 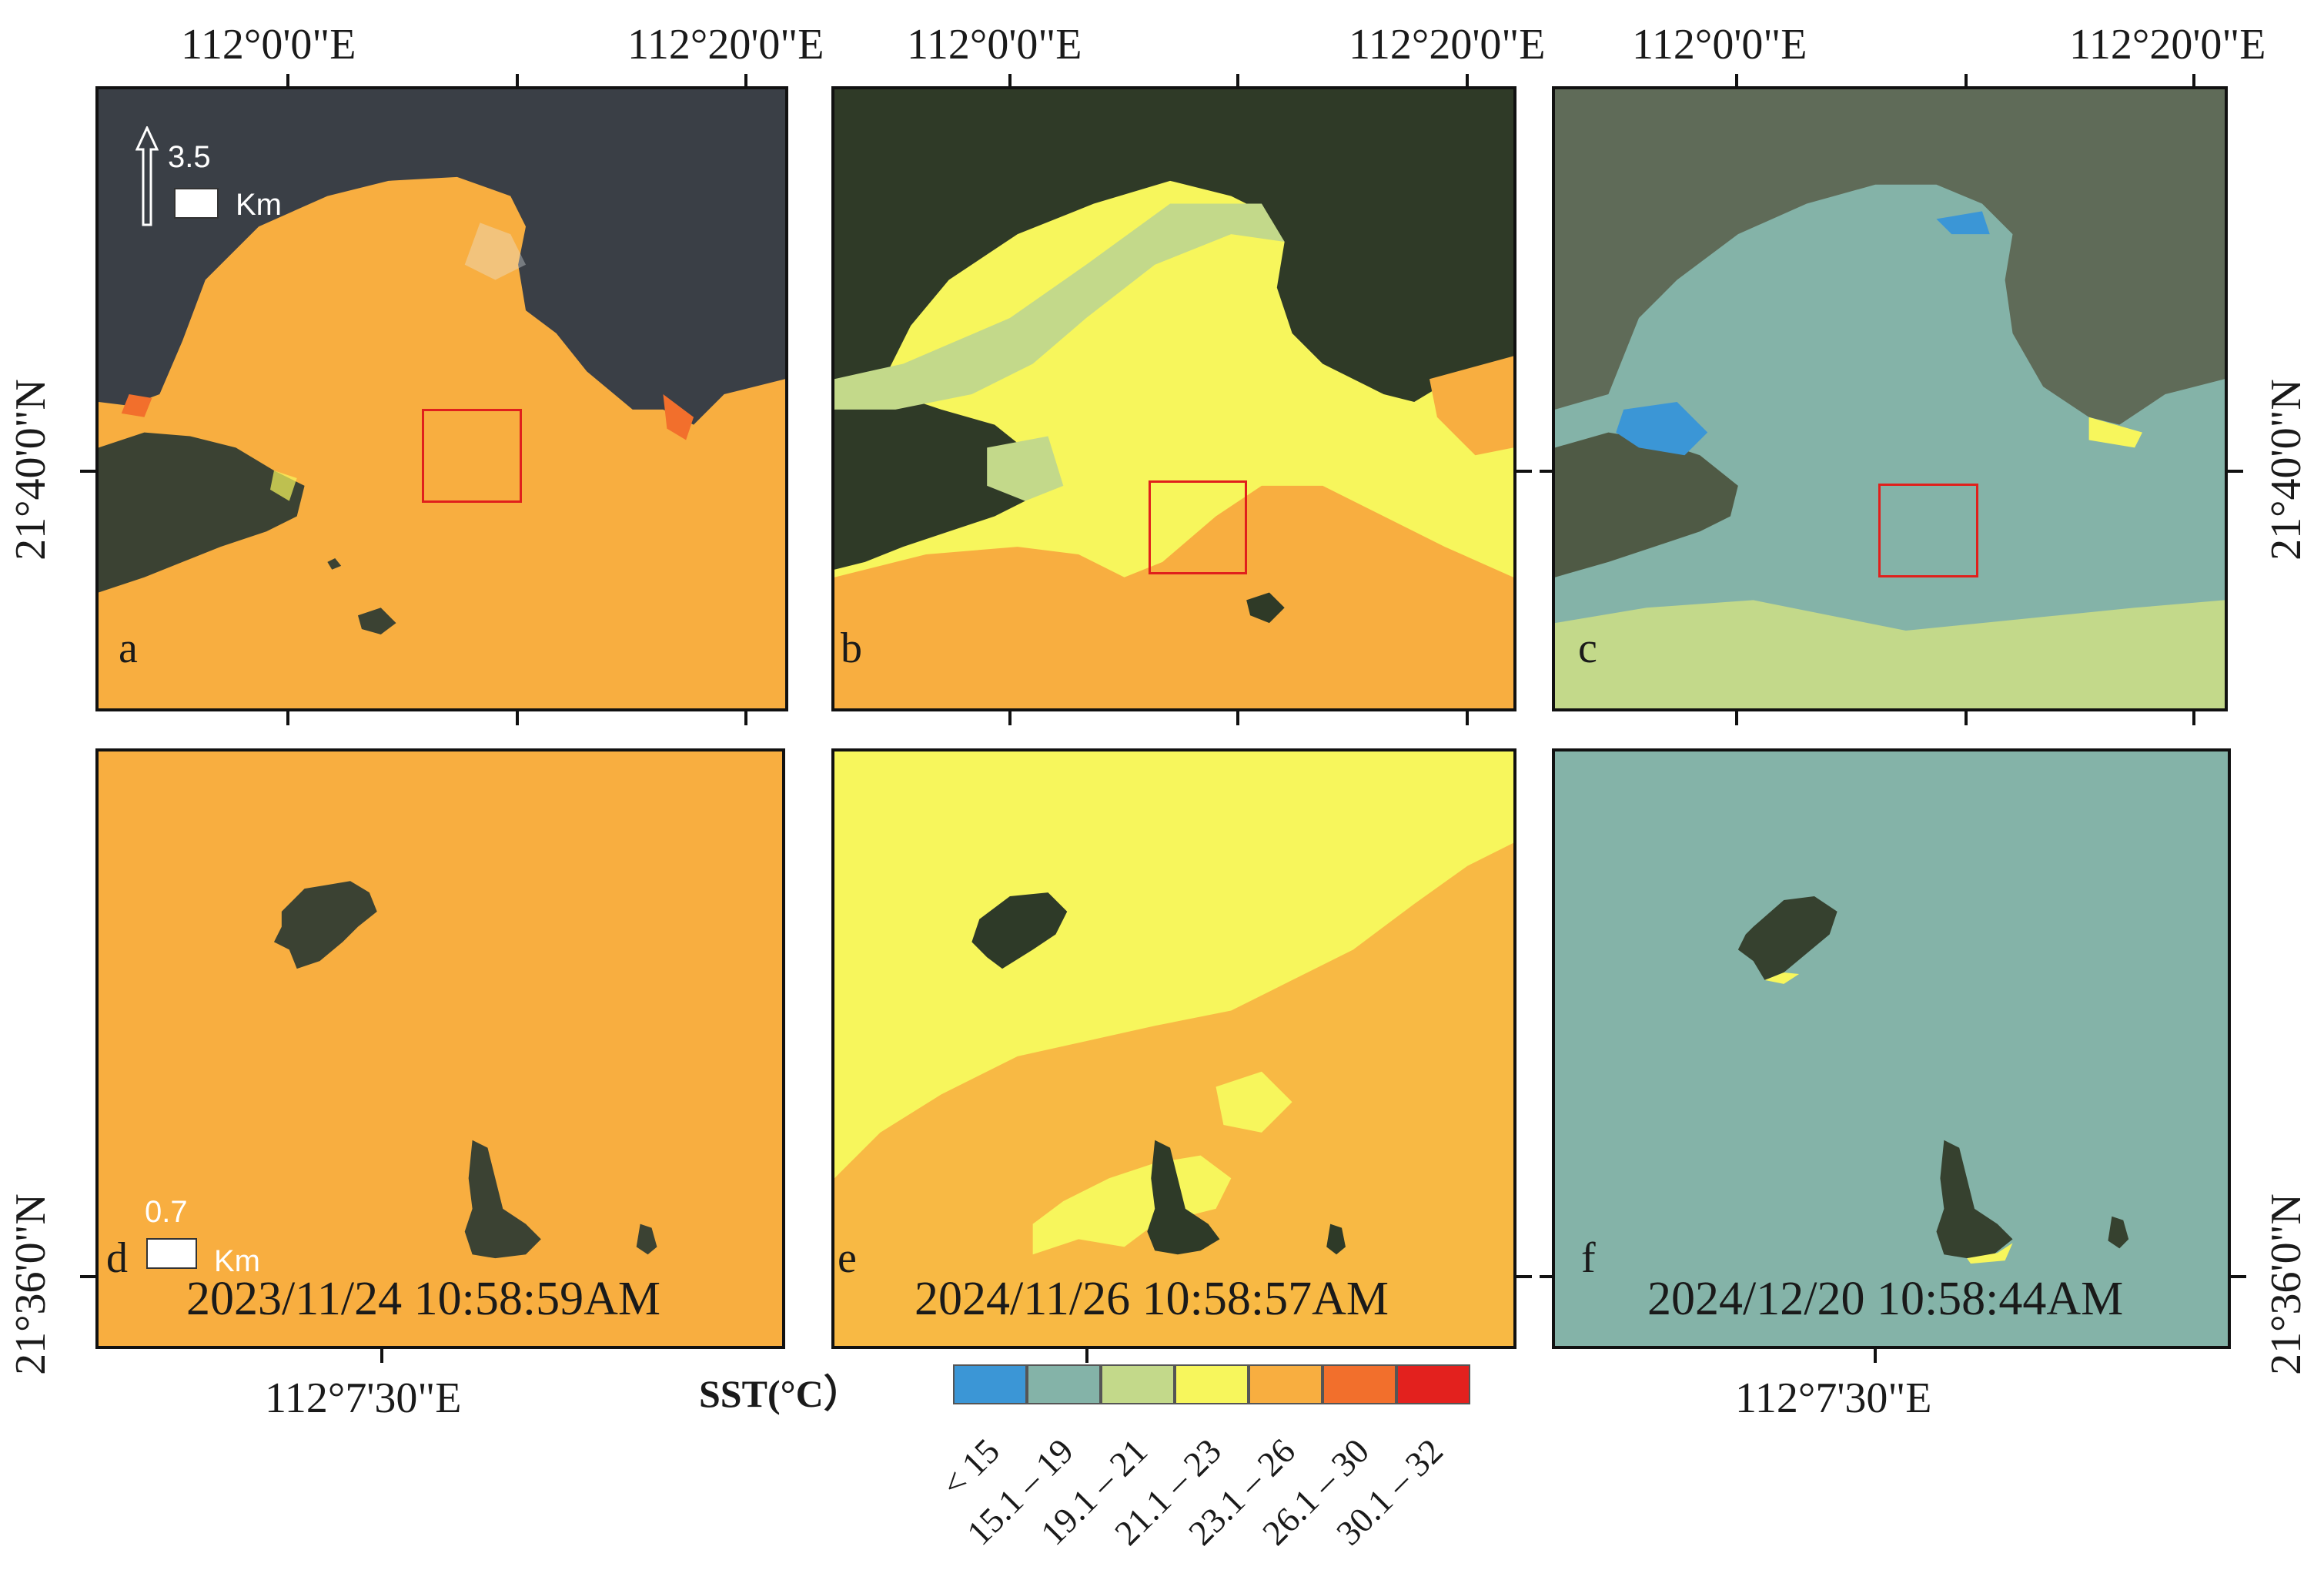 What do you see at coordinates (196, 204) in the screenshot?
I see `scale-bar-top` at bounding box center [196, 204].